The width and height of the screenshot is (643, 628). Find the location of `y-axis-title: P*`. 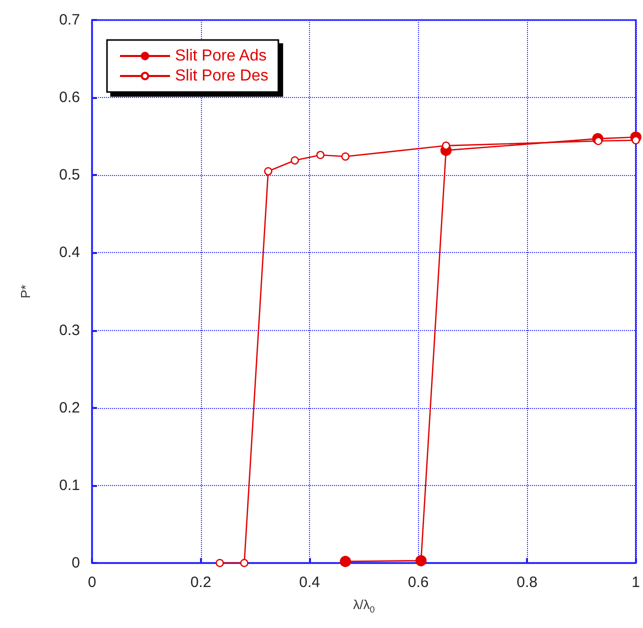

y-axis-title: P* is located at coordinates (25, 291).